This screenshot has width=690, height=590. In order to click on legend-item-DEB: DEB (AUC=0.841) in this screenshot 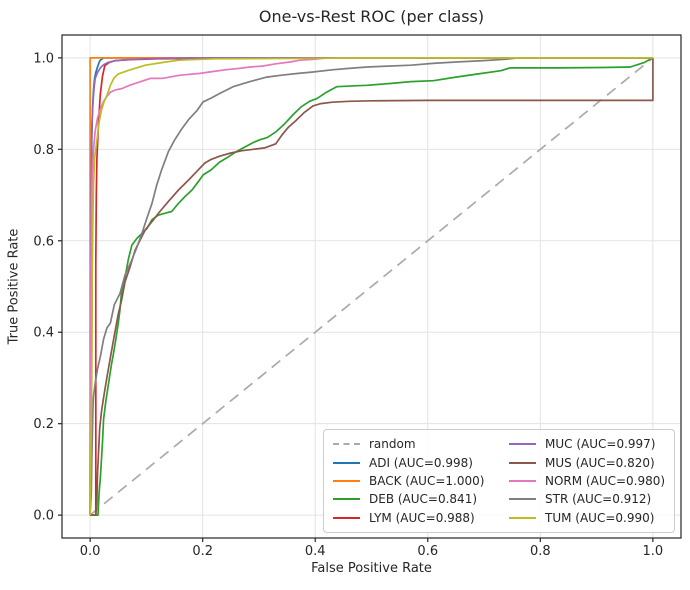, I will do `click(421, 499)`.